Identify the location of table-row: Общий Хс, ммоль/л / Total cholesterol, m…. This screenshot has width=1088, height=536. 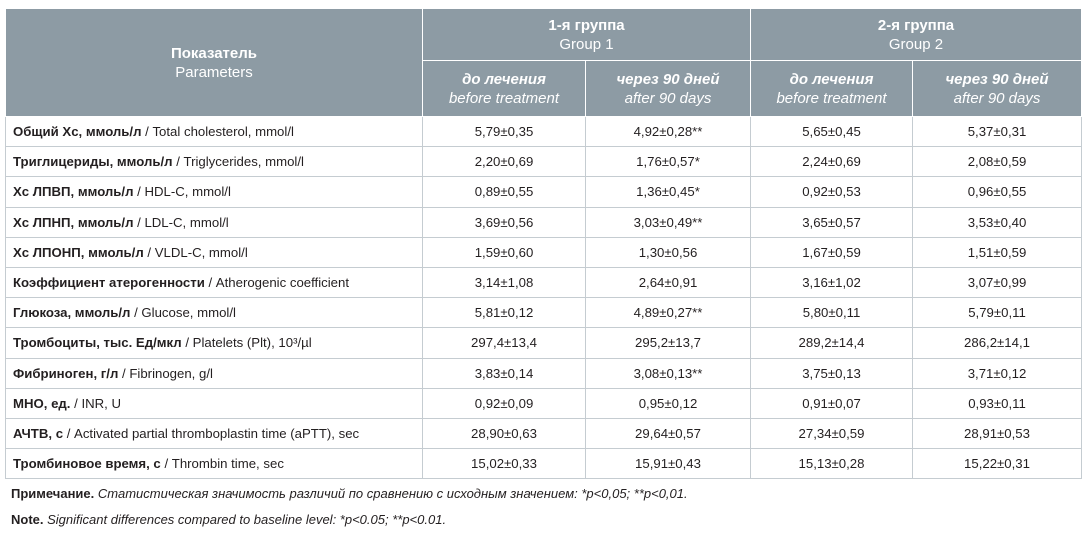
(543, 131).